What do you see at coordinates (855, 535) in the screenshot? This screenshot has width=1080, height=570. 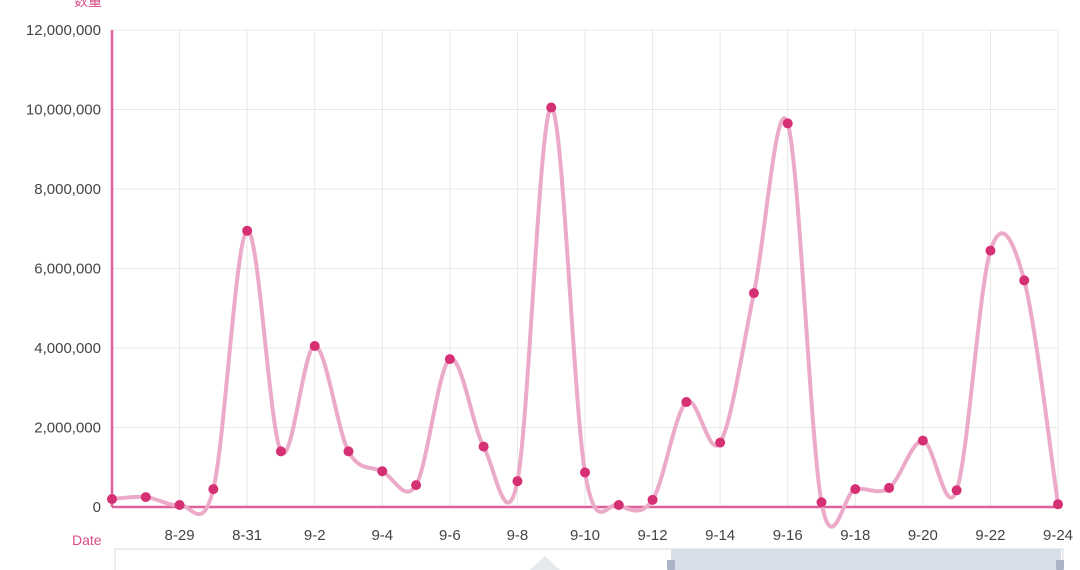 I see `x-tick-label: 9-18` at bounding box center [855, 535].